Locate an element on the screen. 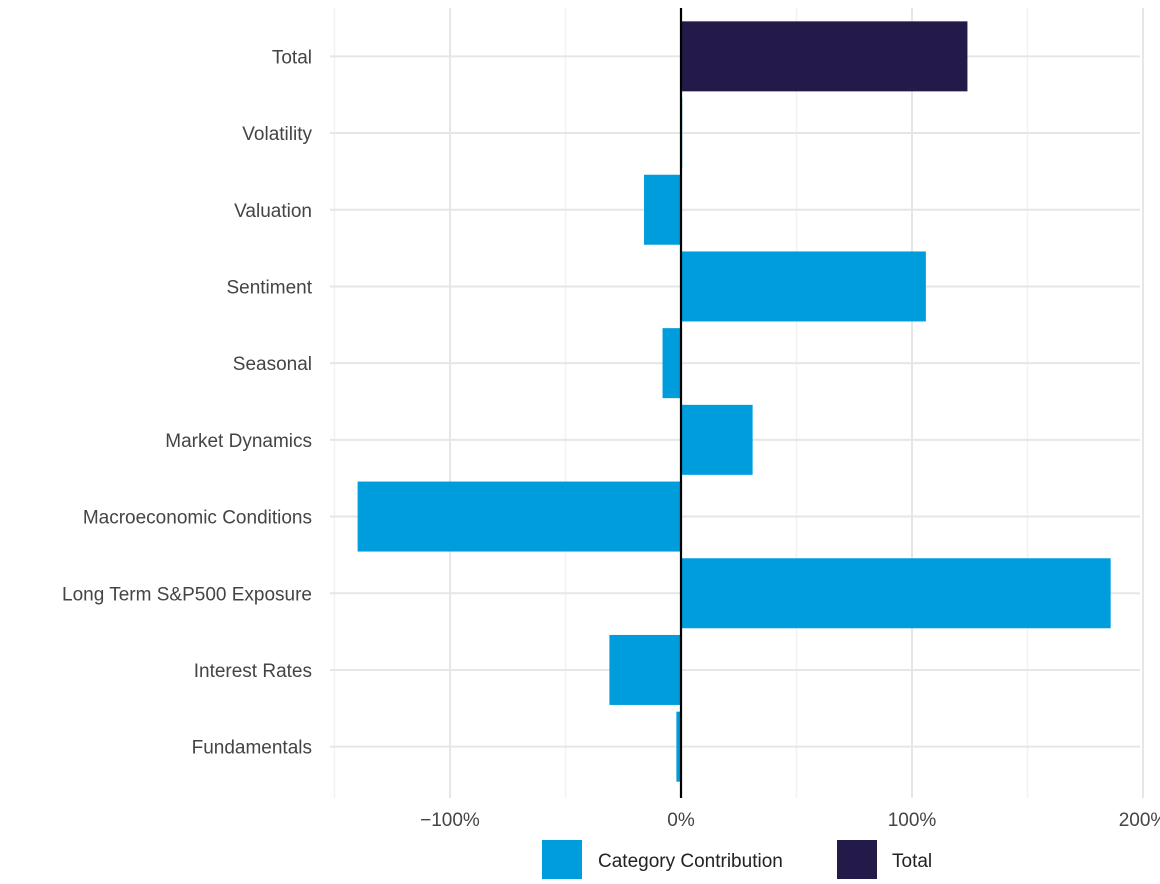  x-tick-label: −100% is located at coordinates (450, 820).